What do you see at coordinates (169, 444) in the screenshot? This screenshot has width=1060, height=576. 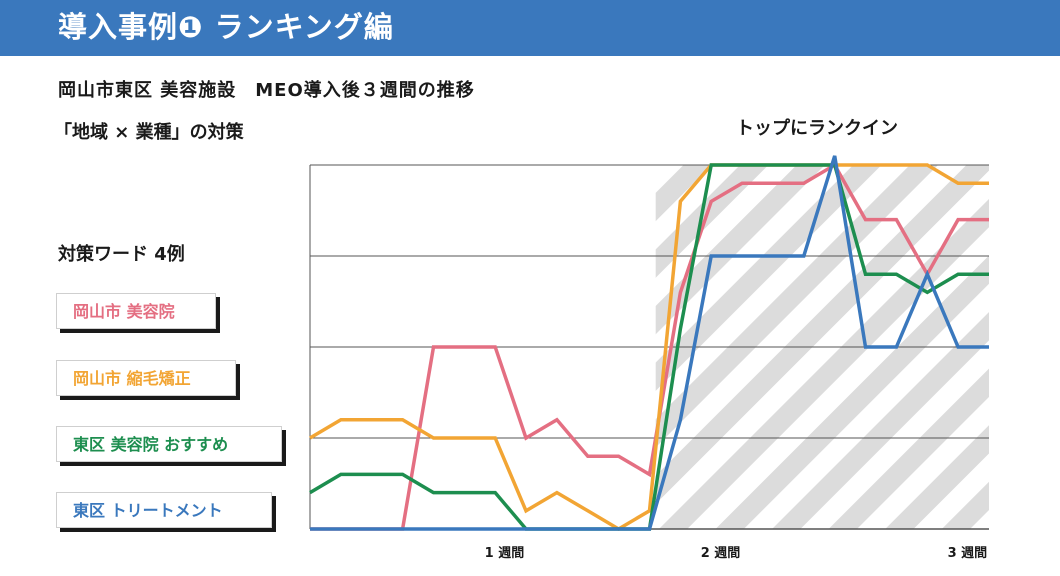 I see `keyword-label-green: 東区 美容院 おすすめ` at bounding box center [169, 444].